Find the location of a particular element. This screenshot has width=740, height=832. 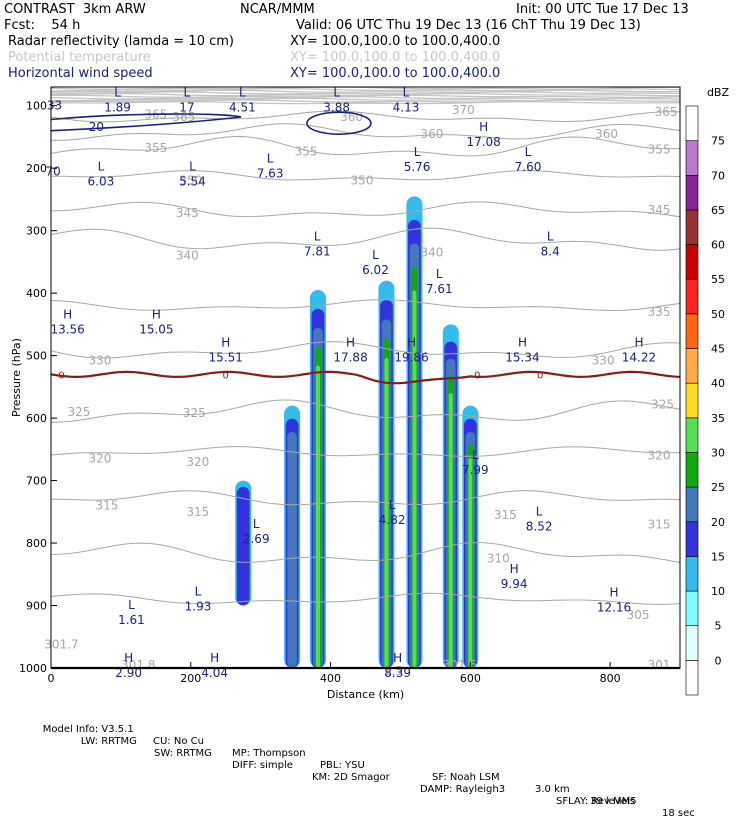

wind-marker-value: 4.13 is located at coordinates (406, 108).